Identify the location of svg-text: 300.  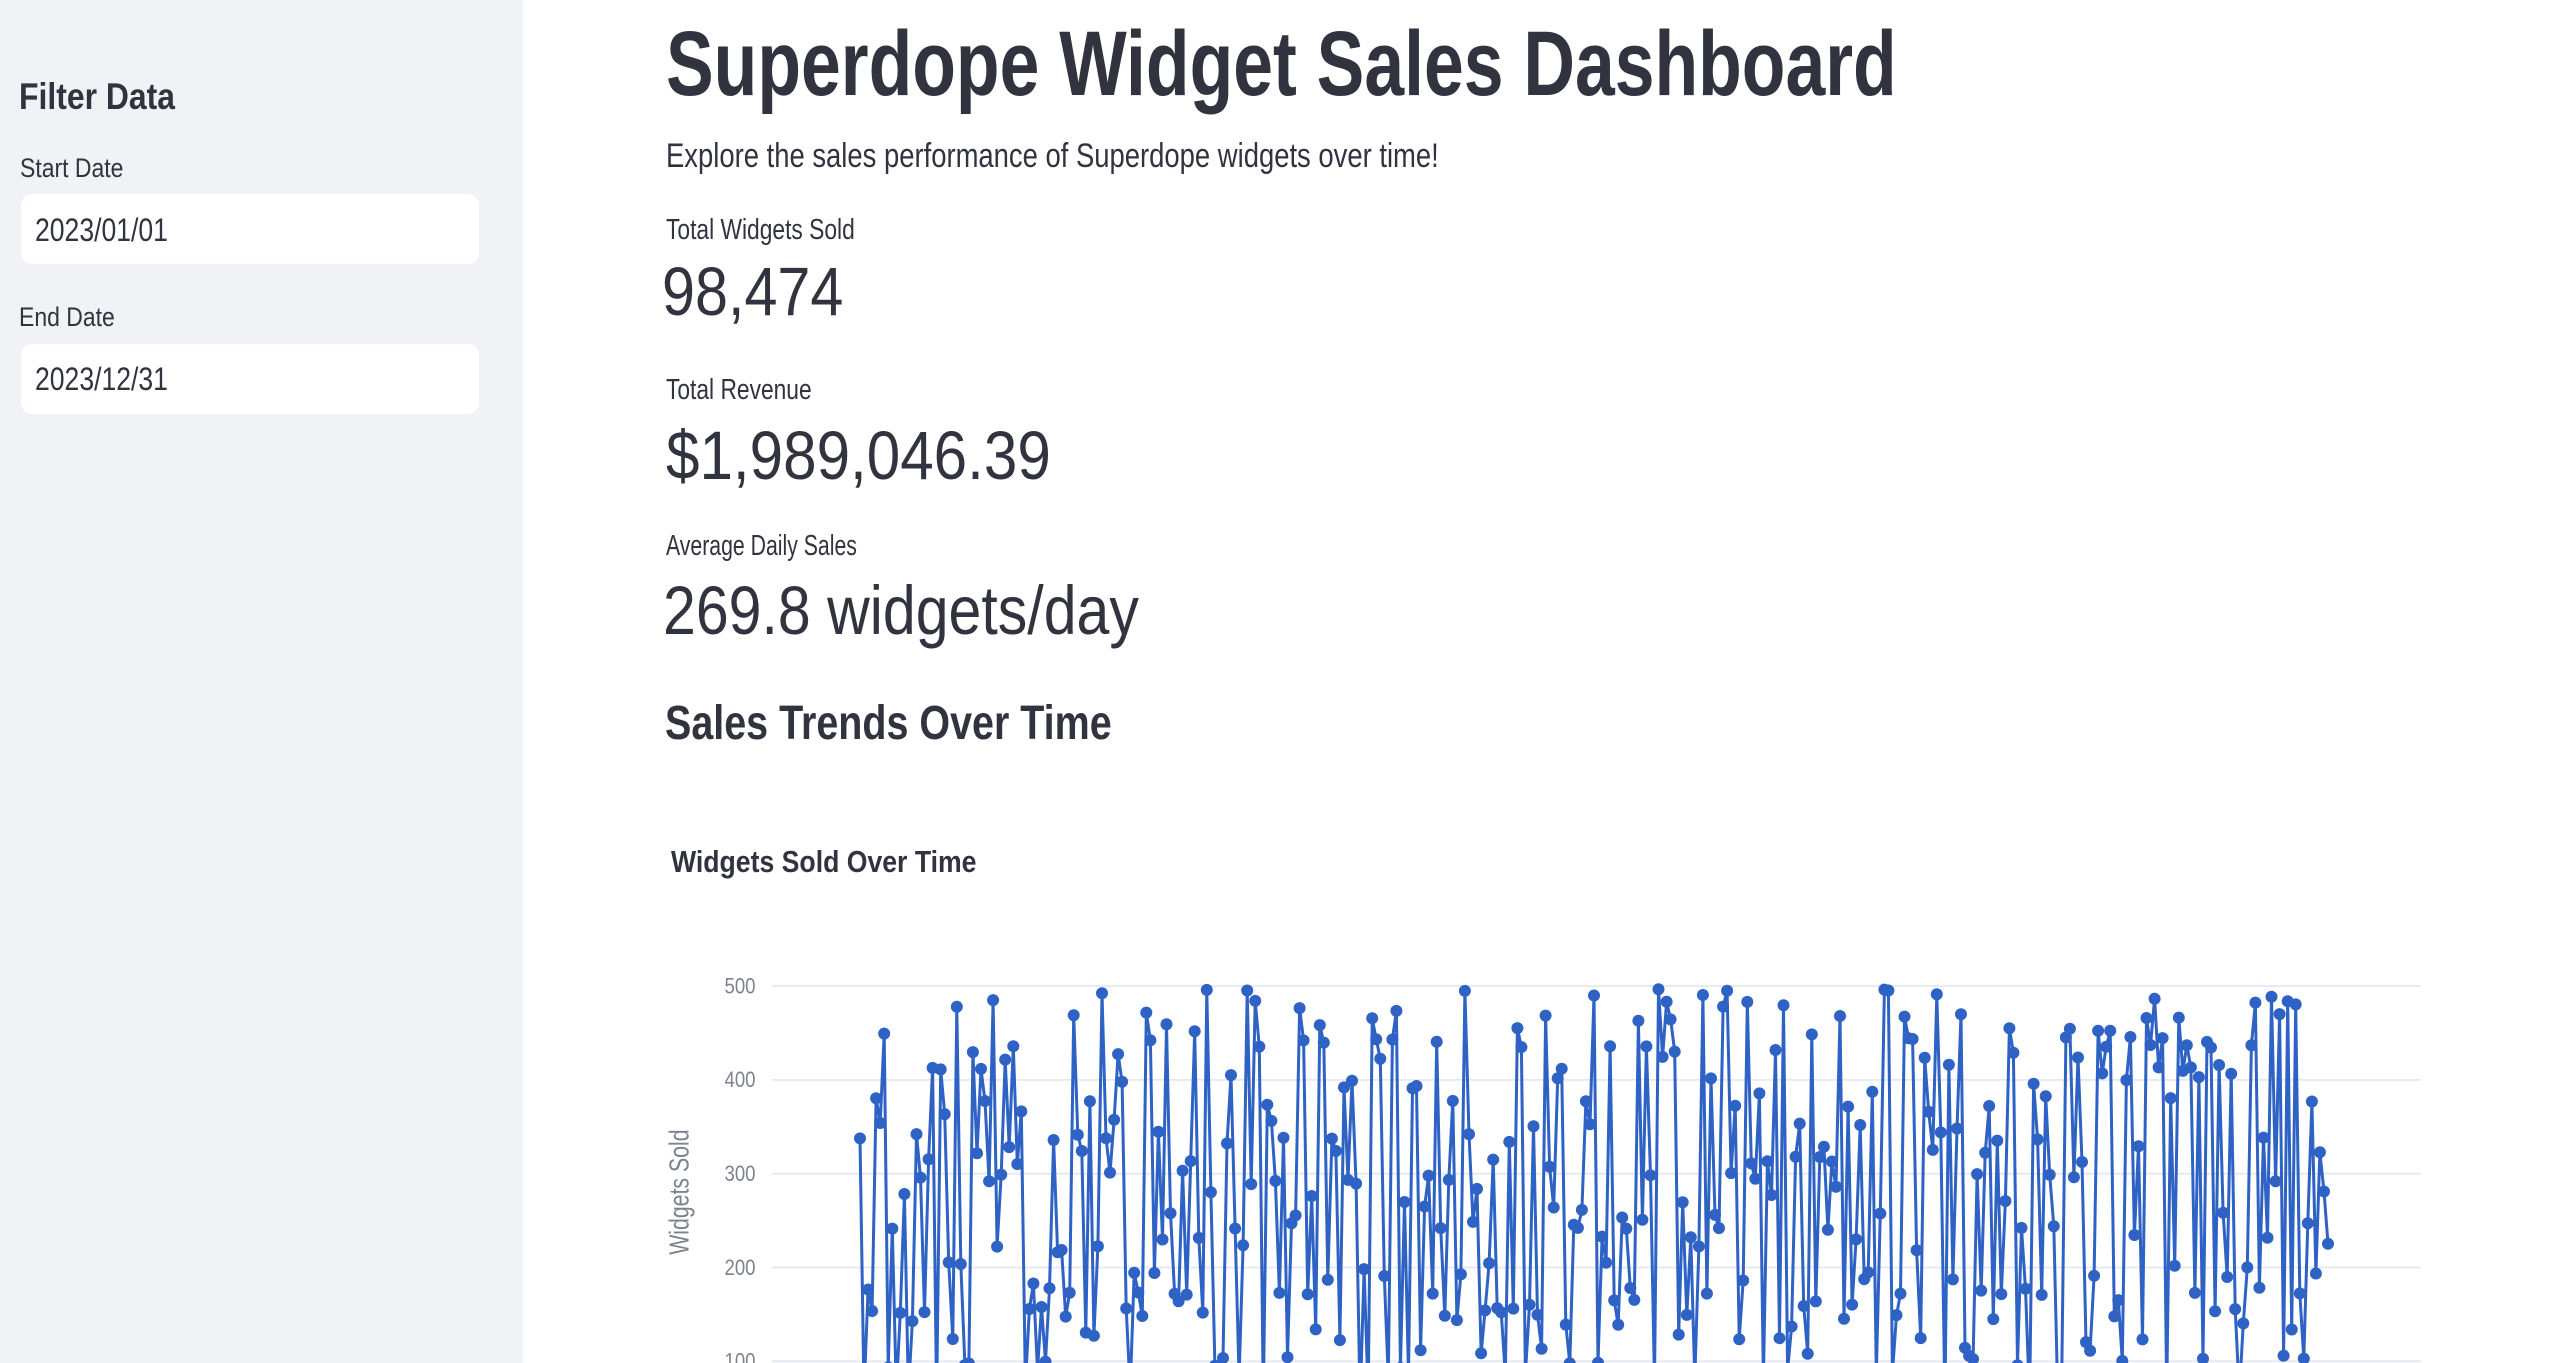
(740, 1173).